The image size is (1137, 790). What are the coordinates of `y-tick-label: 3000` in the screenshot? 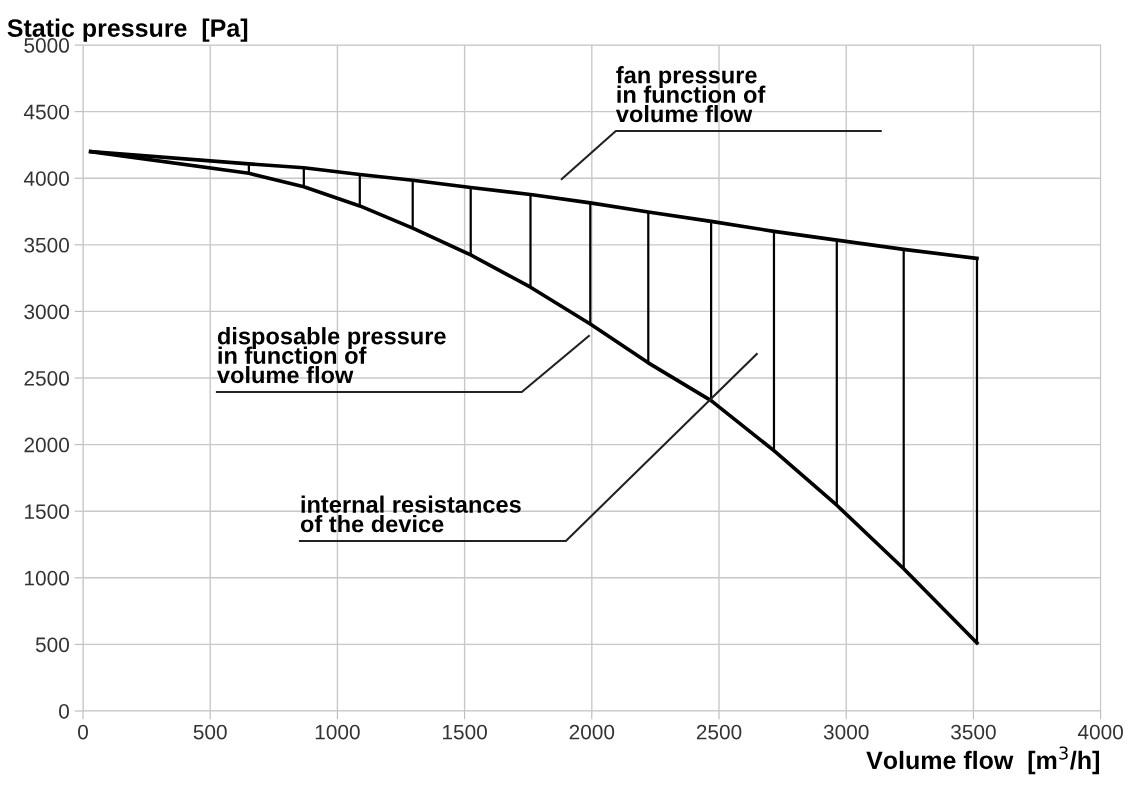 It's located at (46, 312).